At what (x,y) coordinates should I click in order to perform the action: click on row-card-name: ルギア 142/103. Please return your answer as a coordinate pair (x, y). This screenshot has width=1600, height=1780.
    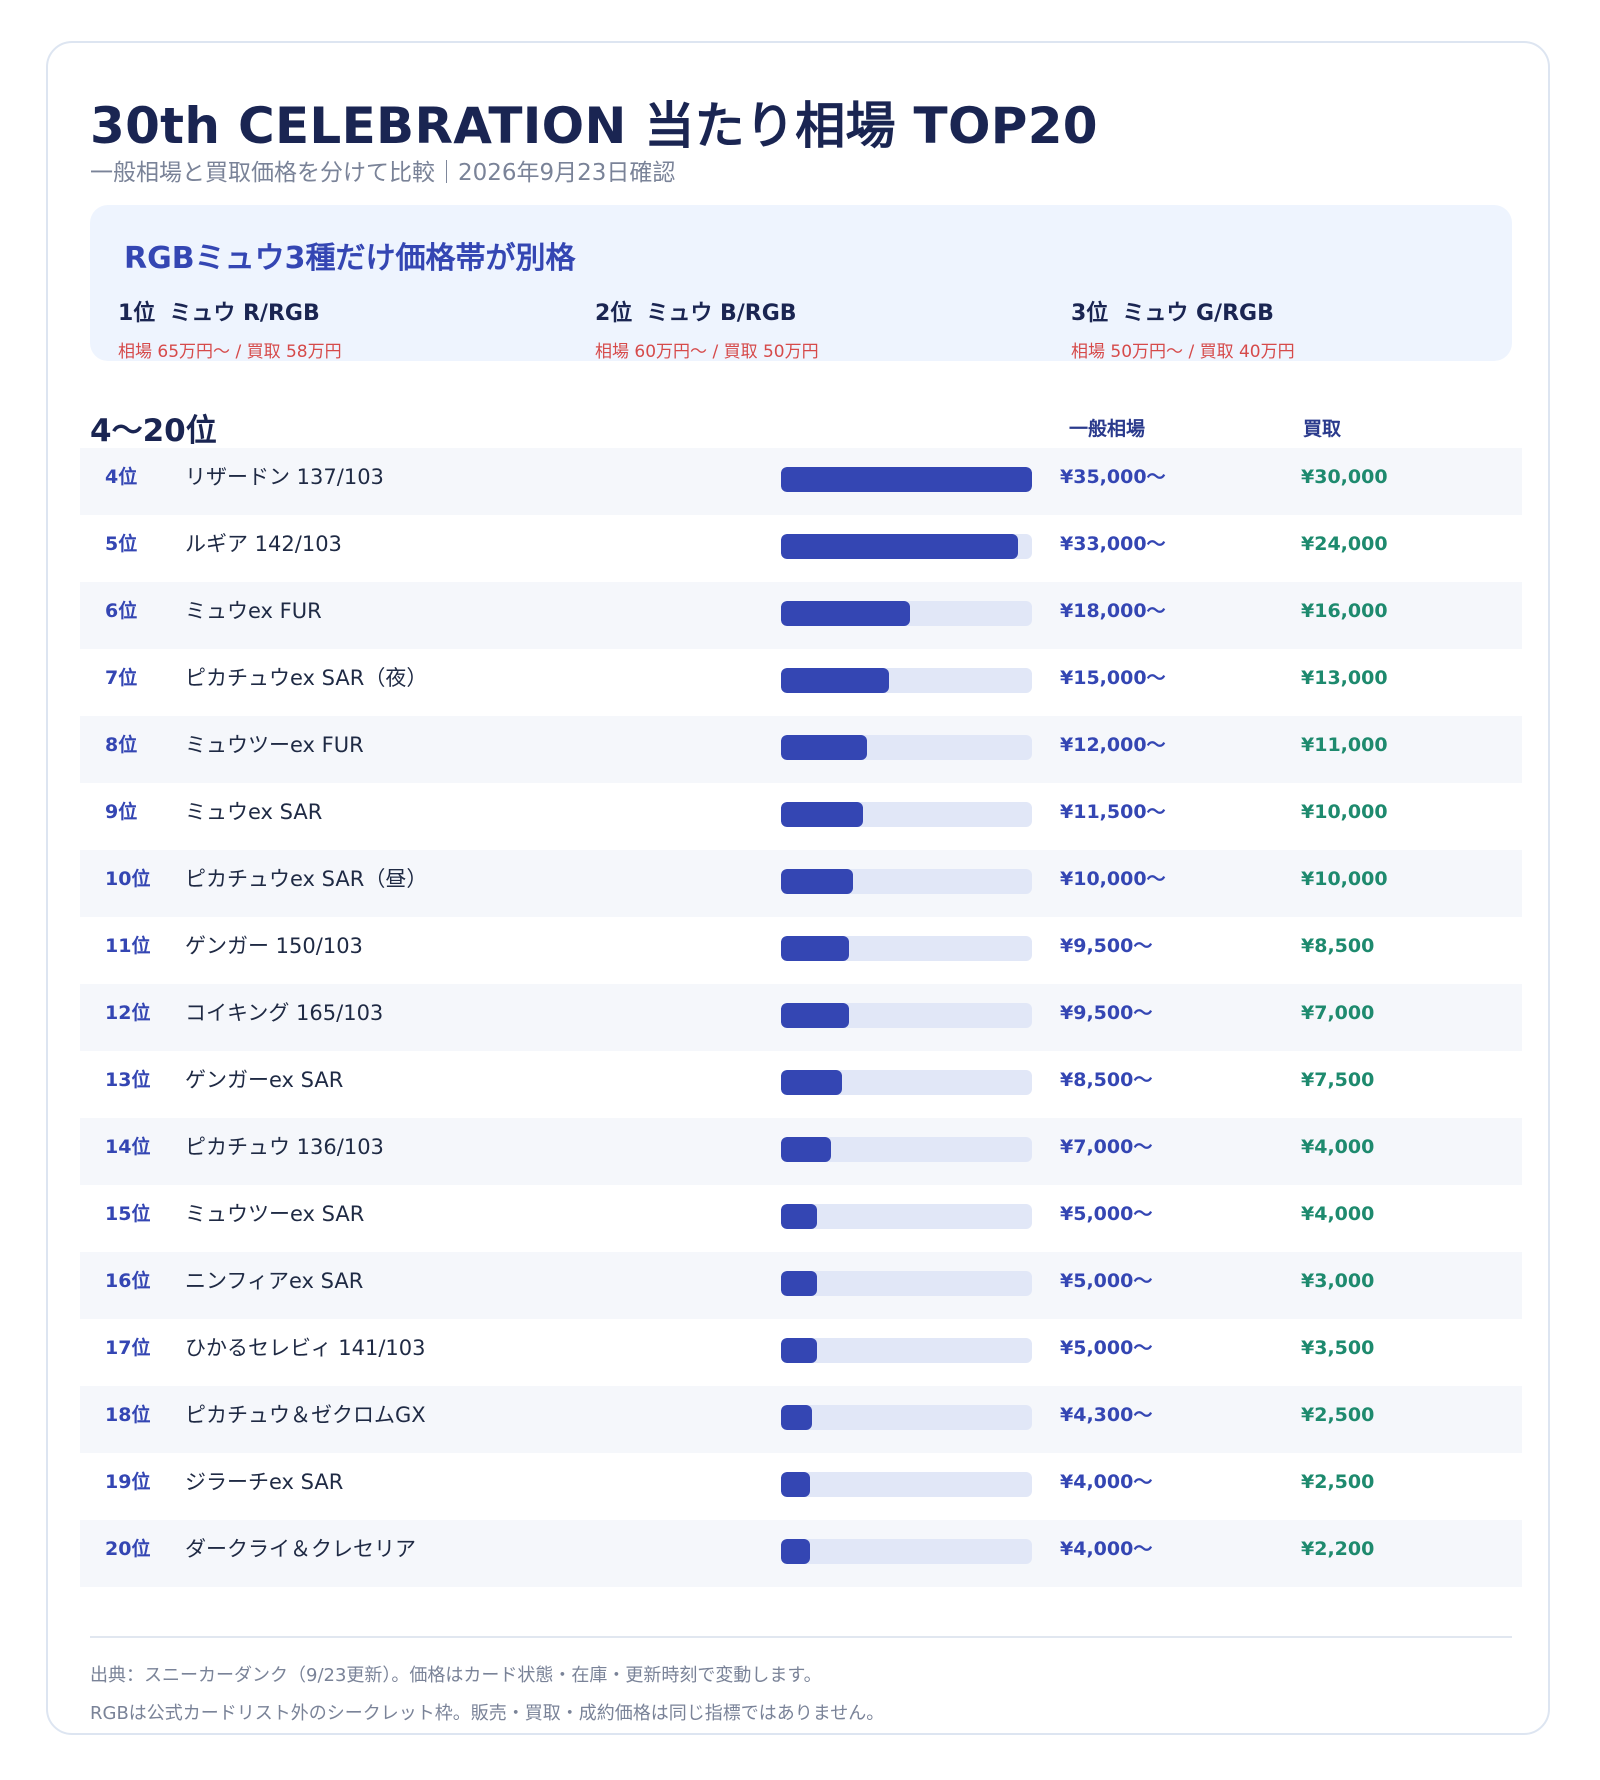
    Looking at the image, I should click on (263, 544).